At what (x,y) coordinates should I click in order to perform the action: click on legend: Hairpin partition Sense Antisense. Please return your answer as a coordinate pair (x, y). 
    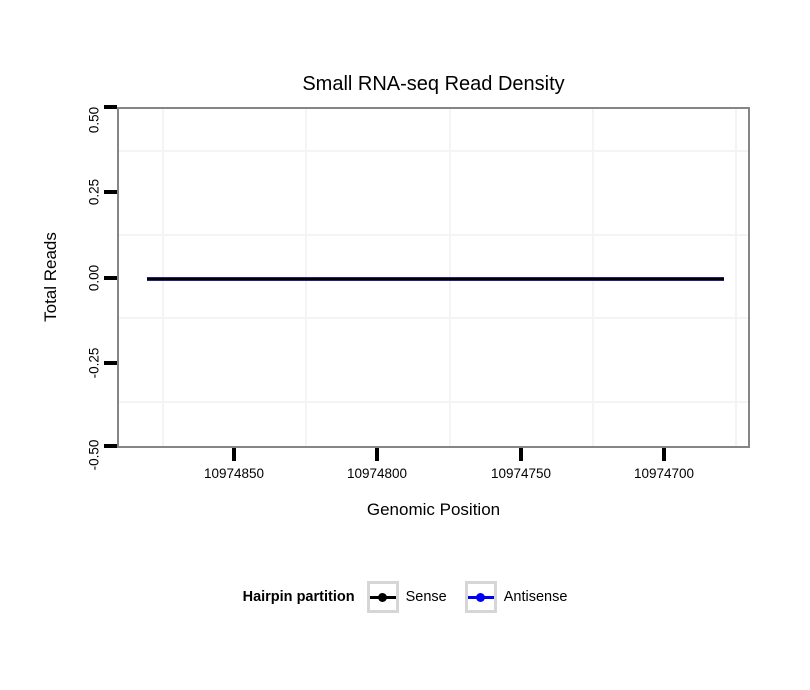
    Looking at the image, I should click on (405, 597).